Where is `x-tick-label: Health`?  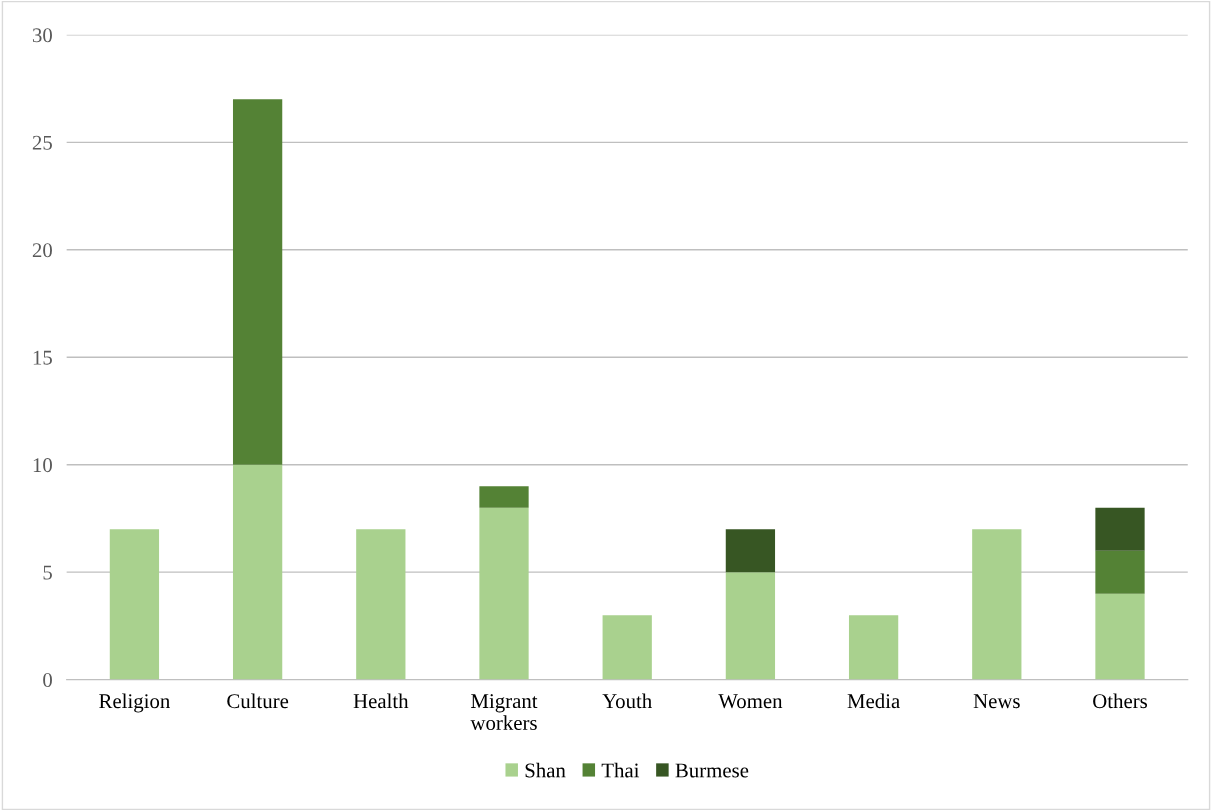 x-tick-label: Health is located at coordinates (381, 701).